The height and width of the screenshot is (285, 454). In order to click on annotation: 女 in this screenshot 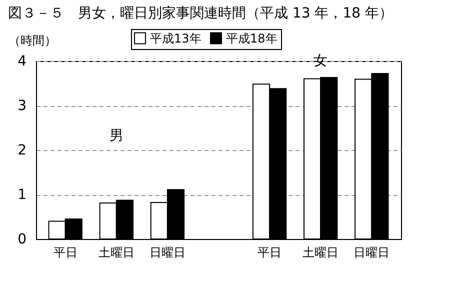, I will do `click(321, 61)`.